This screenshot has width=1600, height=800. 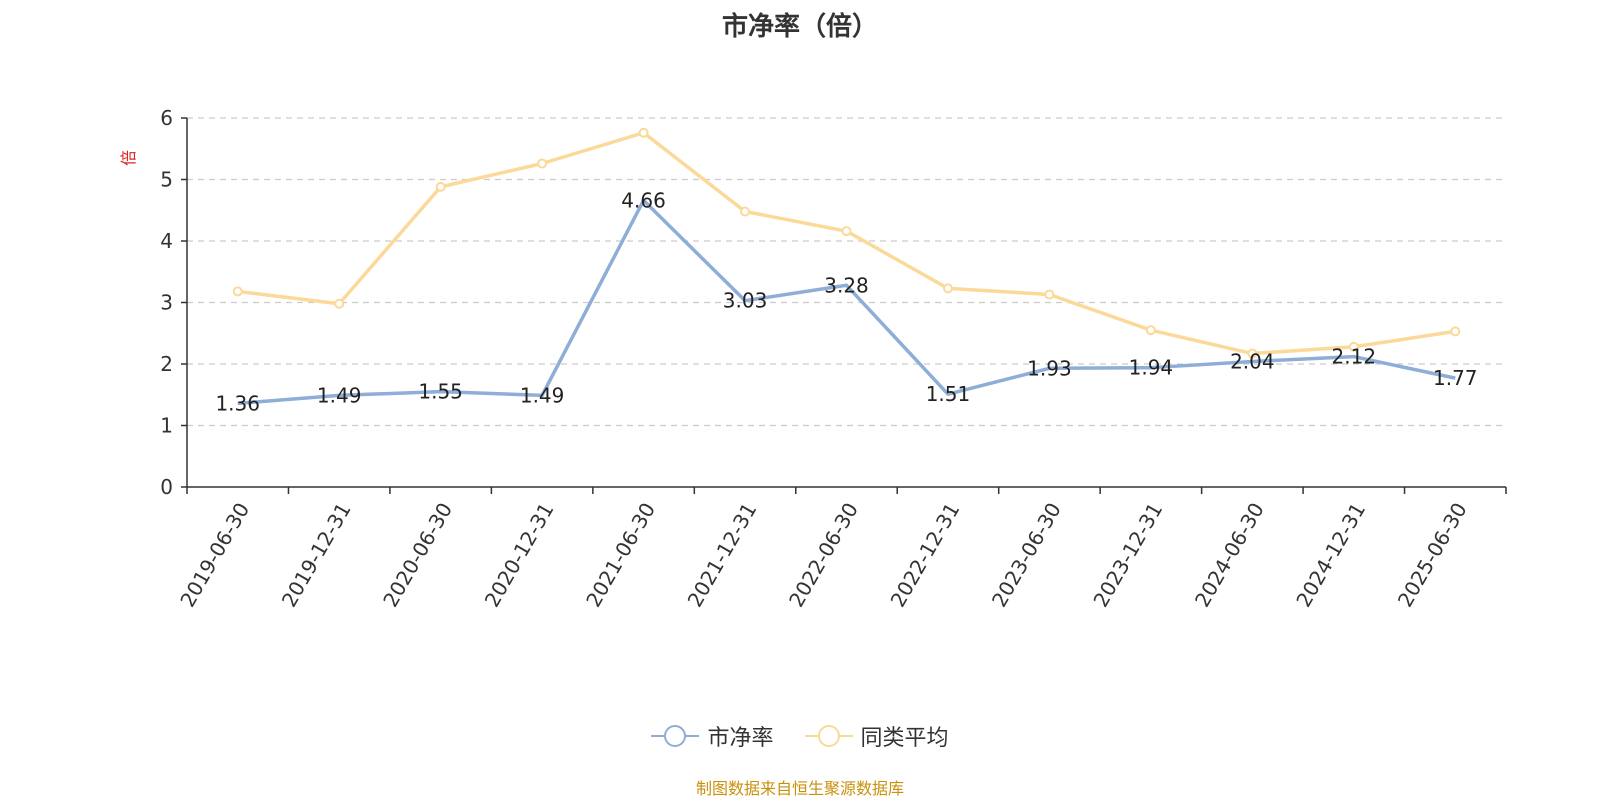 I want to click on data-label: 2.04, so click(x=1252, y=362).